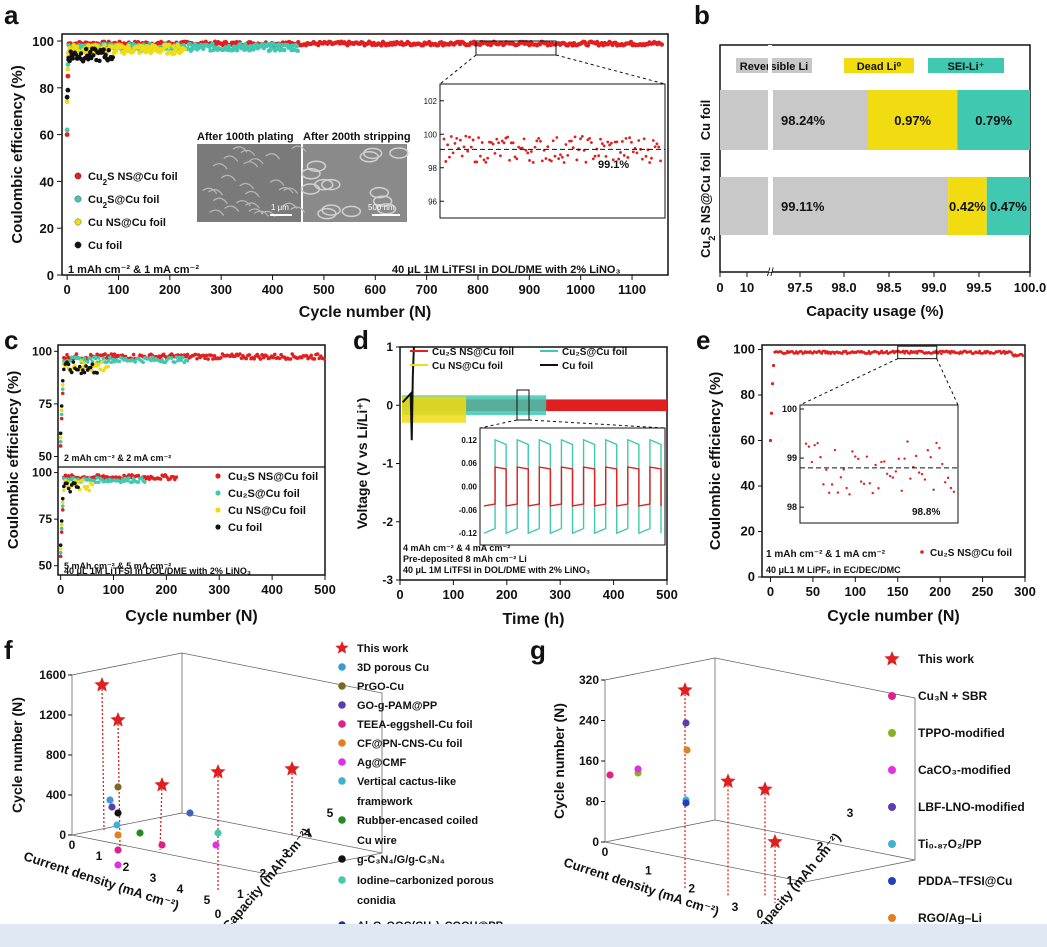 The height and width of the screenshot is (947, 1047). What do you see at coordinates (967, 206) in the screenshot?
I see `bar-value-label: 0.42%` at bounding box center [967, 206].